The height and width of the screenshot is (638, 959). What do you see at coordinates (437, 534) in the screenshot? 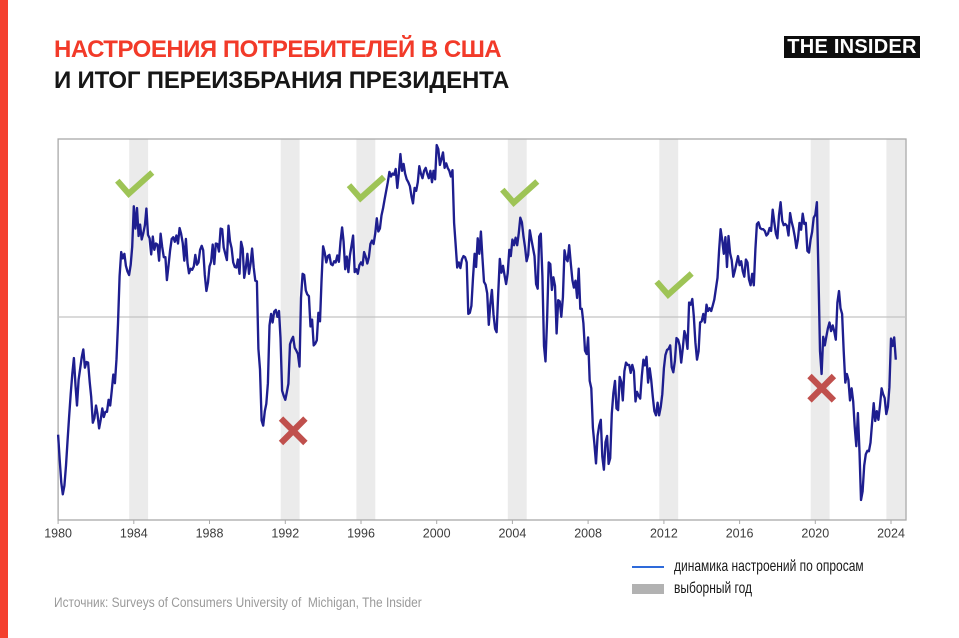
I see `svg-text: 2000` at bounding box center [437, 534].